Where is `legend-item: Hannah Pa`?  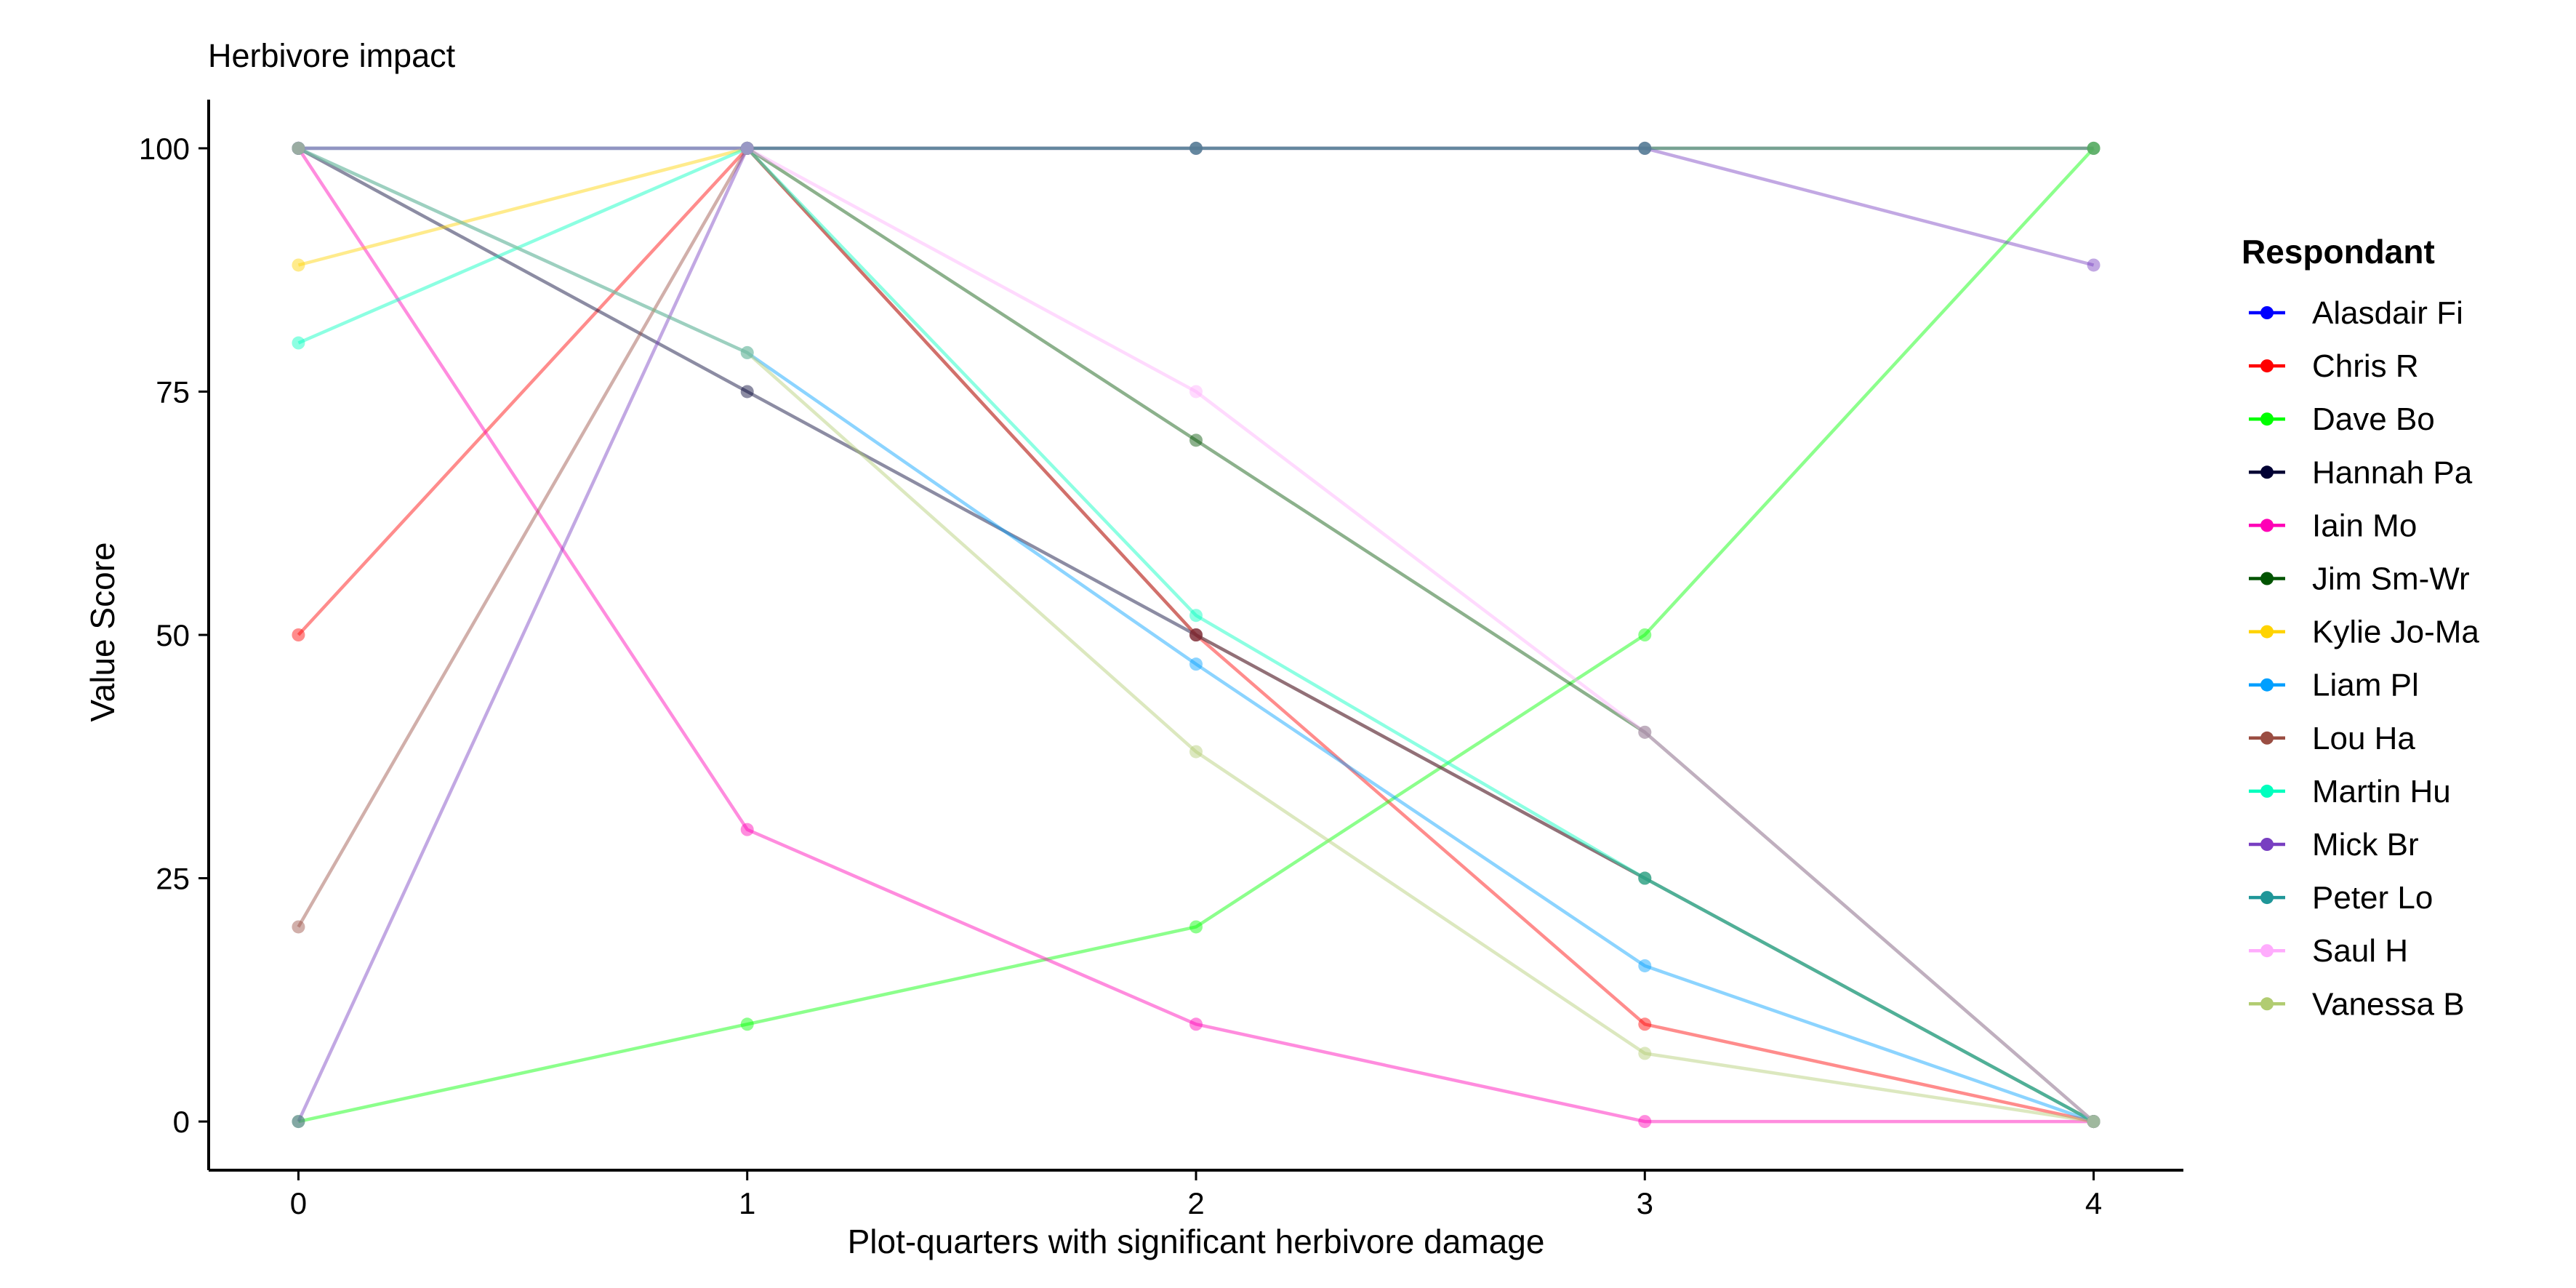 legend-item: Hannah Pa is located at coordinates (2361, 472).